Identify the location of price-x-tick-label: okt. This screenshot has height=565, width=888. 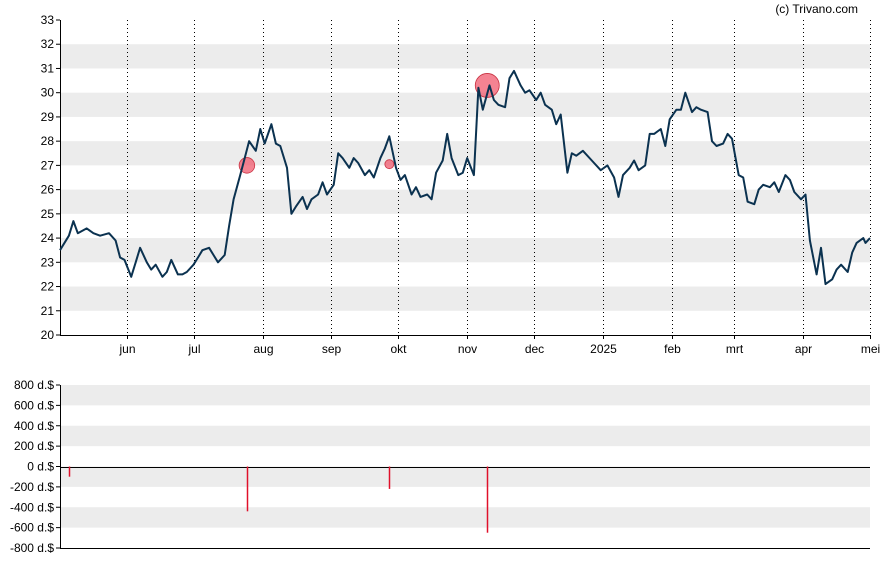
(398, 349).